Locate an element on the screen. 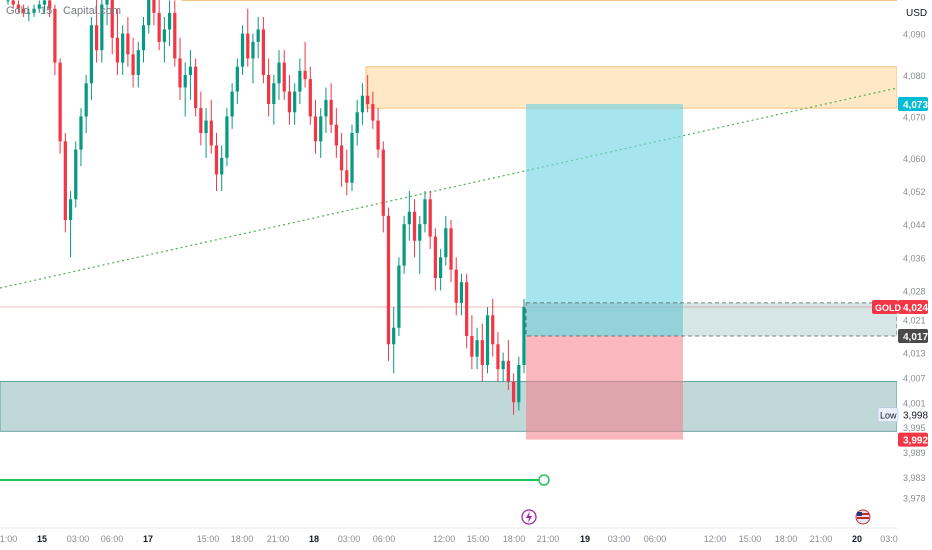 The width and height of the screenshot is (932, 550). x-tick-label: 06:00 is located at coordinates (112, 539).